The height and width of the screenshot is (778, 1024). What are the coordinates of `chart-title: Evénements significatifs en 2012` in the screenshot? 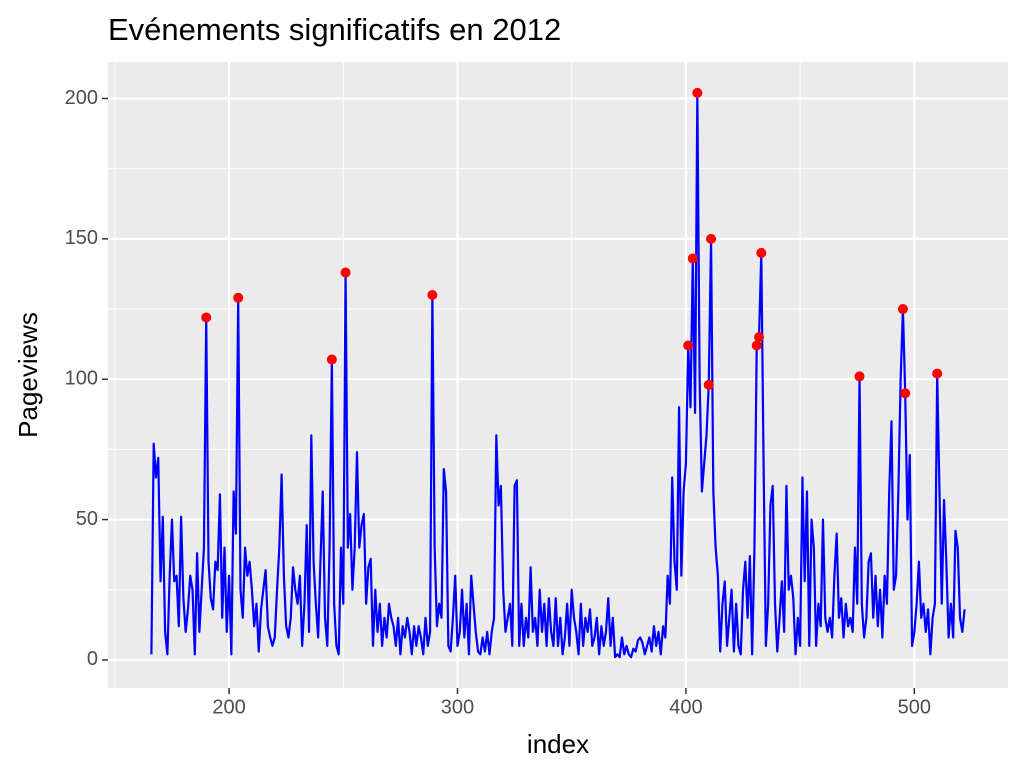 It's located at (334, 29).